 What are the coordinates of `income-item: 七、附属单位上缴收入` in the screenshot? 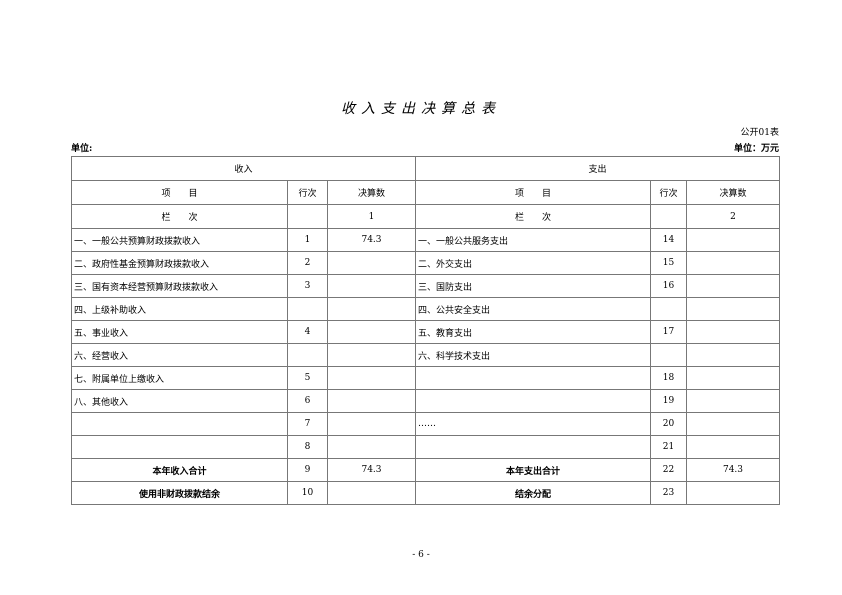 It's located at (179, 378).